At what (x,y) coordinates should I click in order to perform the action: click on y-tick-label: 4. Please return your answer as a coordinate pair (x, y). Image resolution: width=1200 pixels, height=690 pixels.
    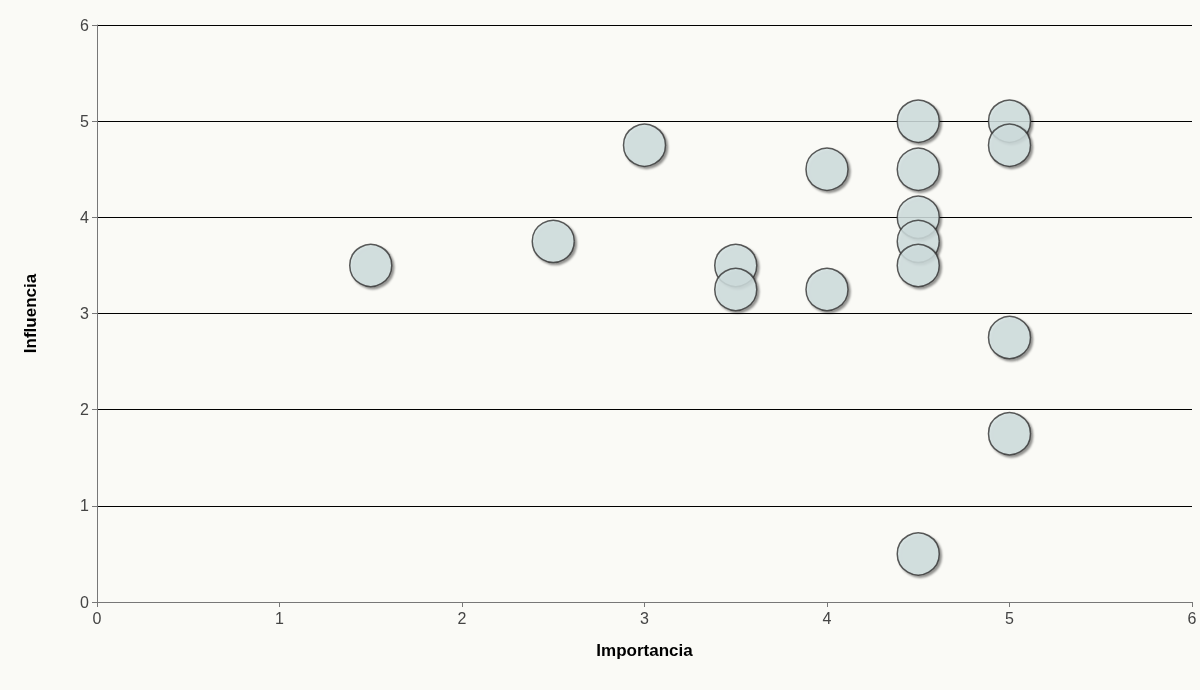
    Looking at the image, I should click on (85, 217).